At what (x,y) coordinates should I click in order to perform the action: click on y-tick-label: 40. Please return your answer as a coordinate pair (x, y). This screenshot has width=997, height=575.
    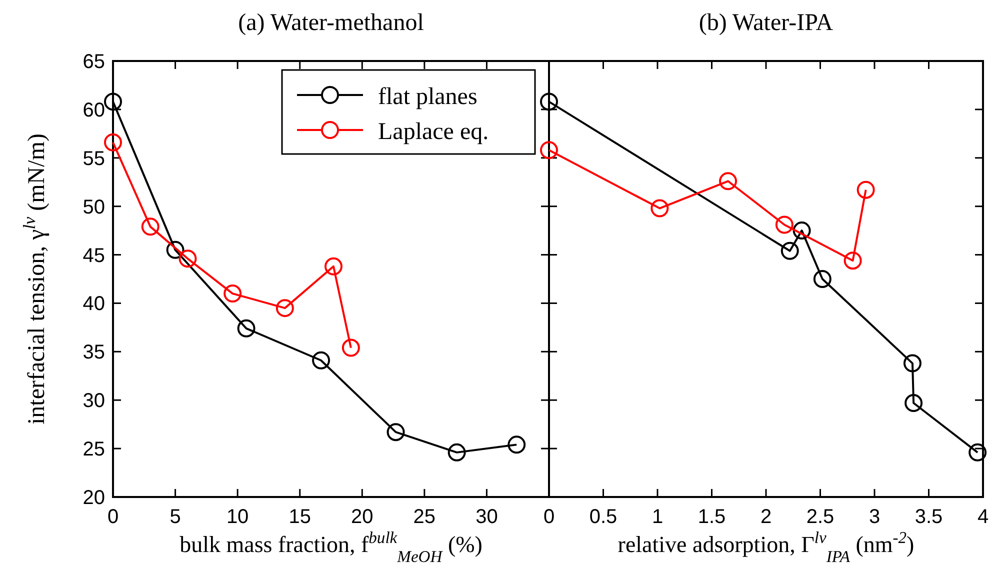
    Looking at the image, I should click on (93, 304).